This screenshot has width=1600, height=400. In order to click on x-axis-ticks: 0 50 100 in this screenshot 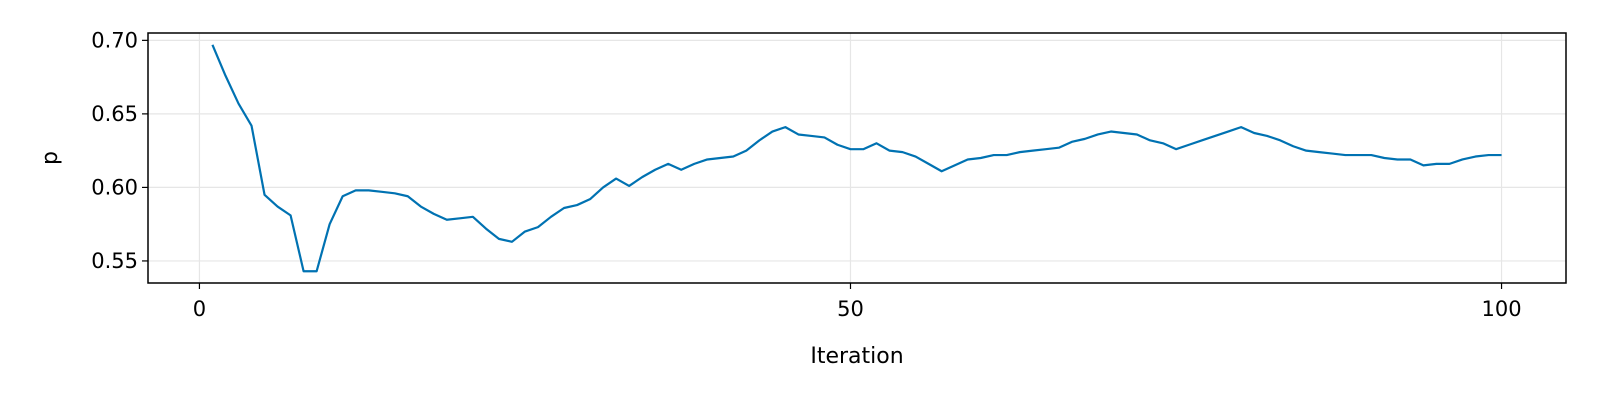, I will do `click(857, 302)`.